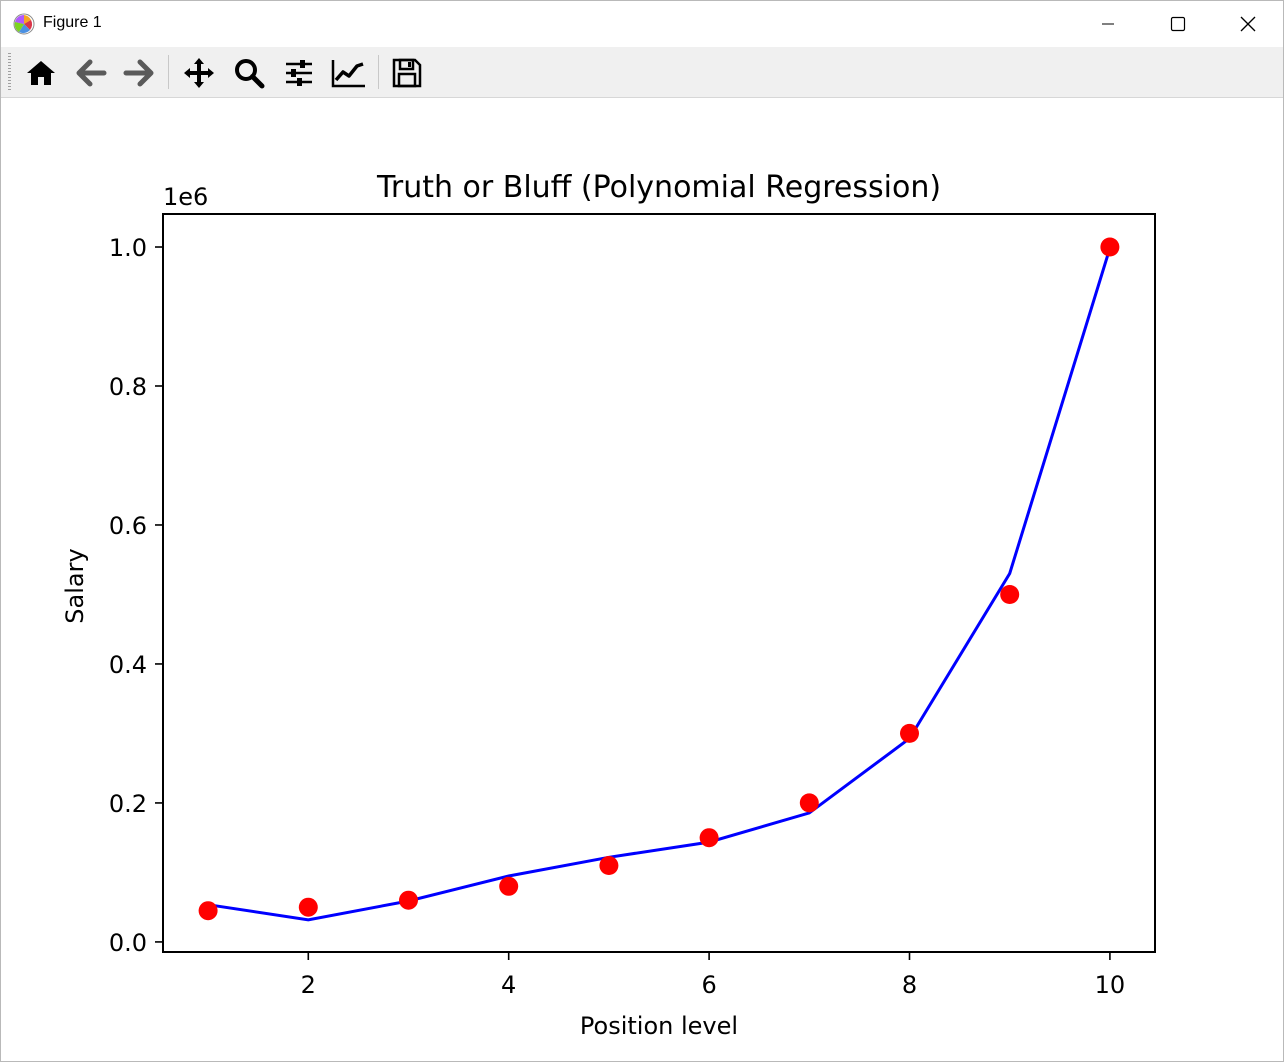 Image resolution: width=1284 pixels, height=1064 pixels. I want to click on edit-axis-button, so click(349, 73).